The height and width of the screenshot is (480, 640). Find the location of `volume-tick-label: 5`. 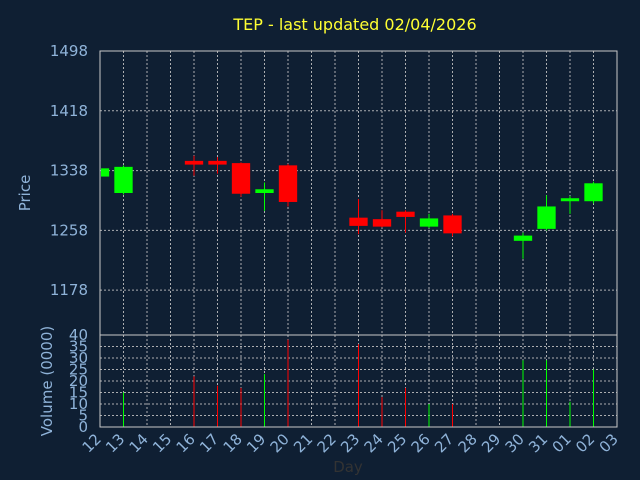

volume-tick-label: 5 is located at coordinates (83, 416).